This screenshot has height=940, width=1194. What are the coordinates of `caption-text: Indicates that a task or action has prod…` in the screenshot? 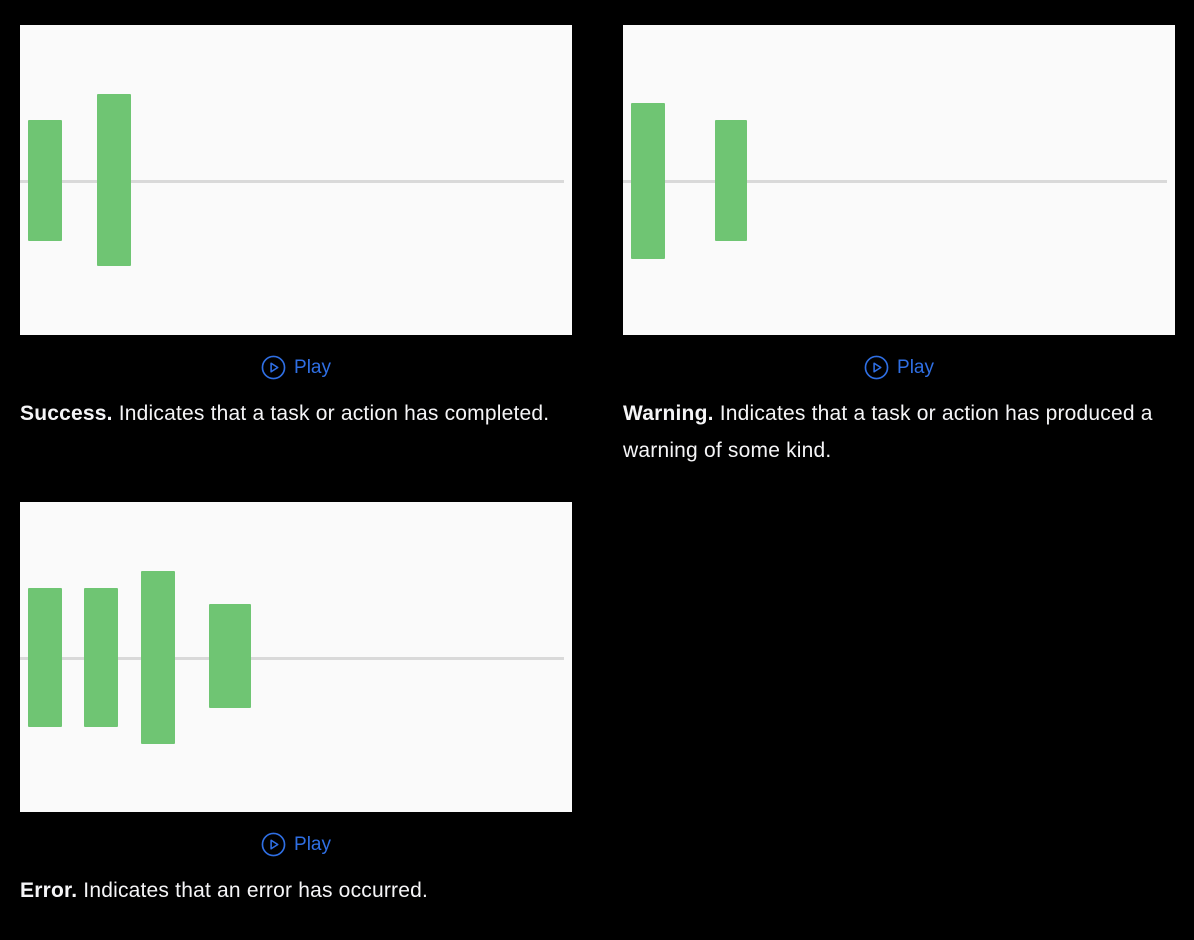 It's located at (888, 432).